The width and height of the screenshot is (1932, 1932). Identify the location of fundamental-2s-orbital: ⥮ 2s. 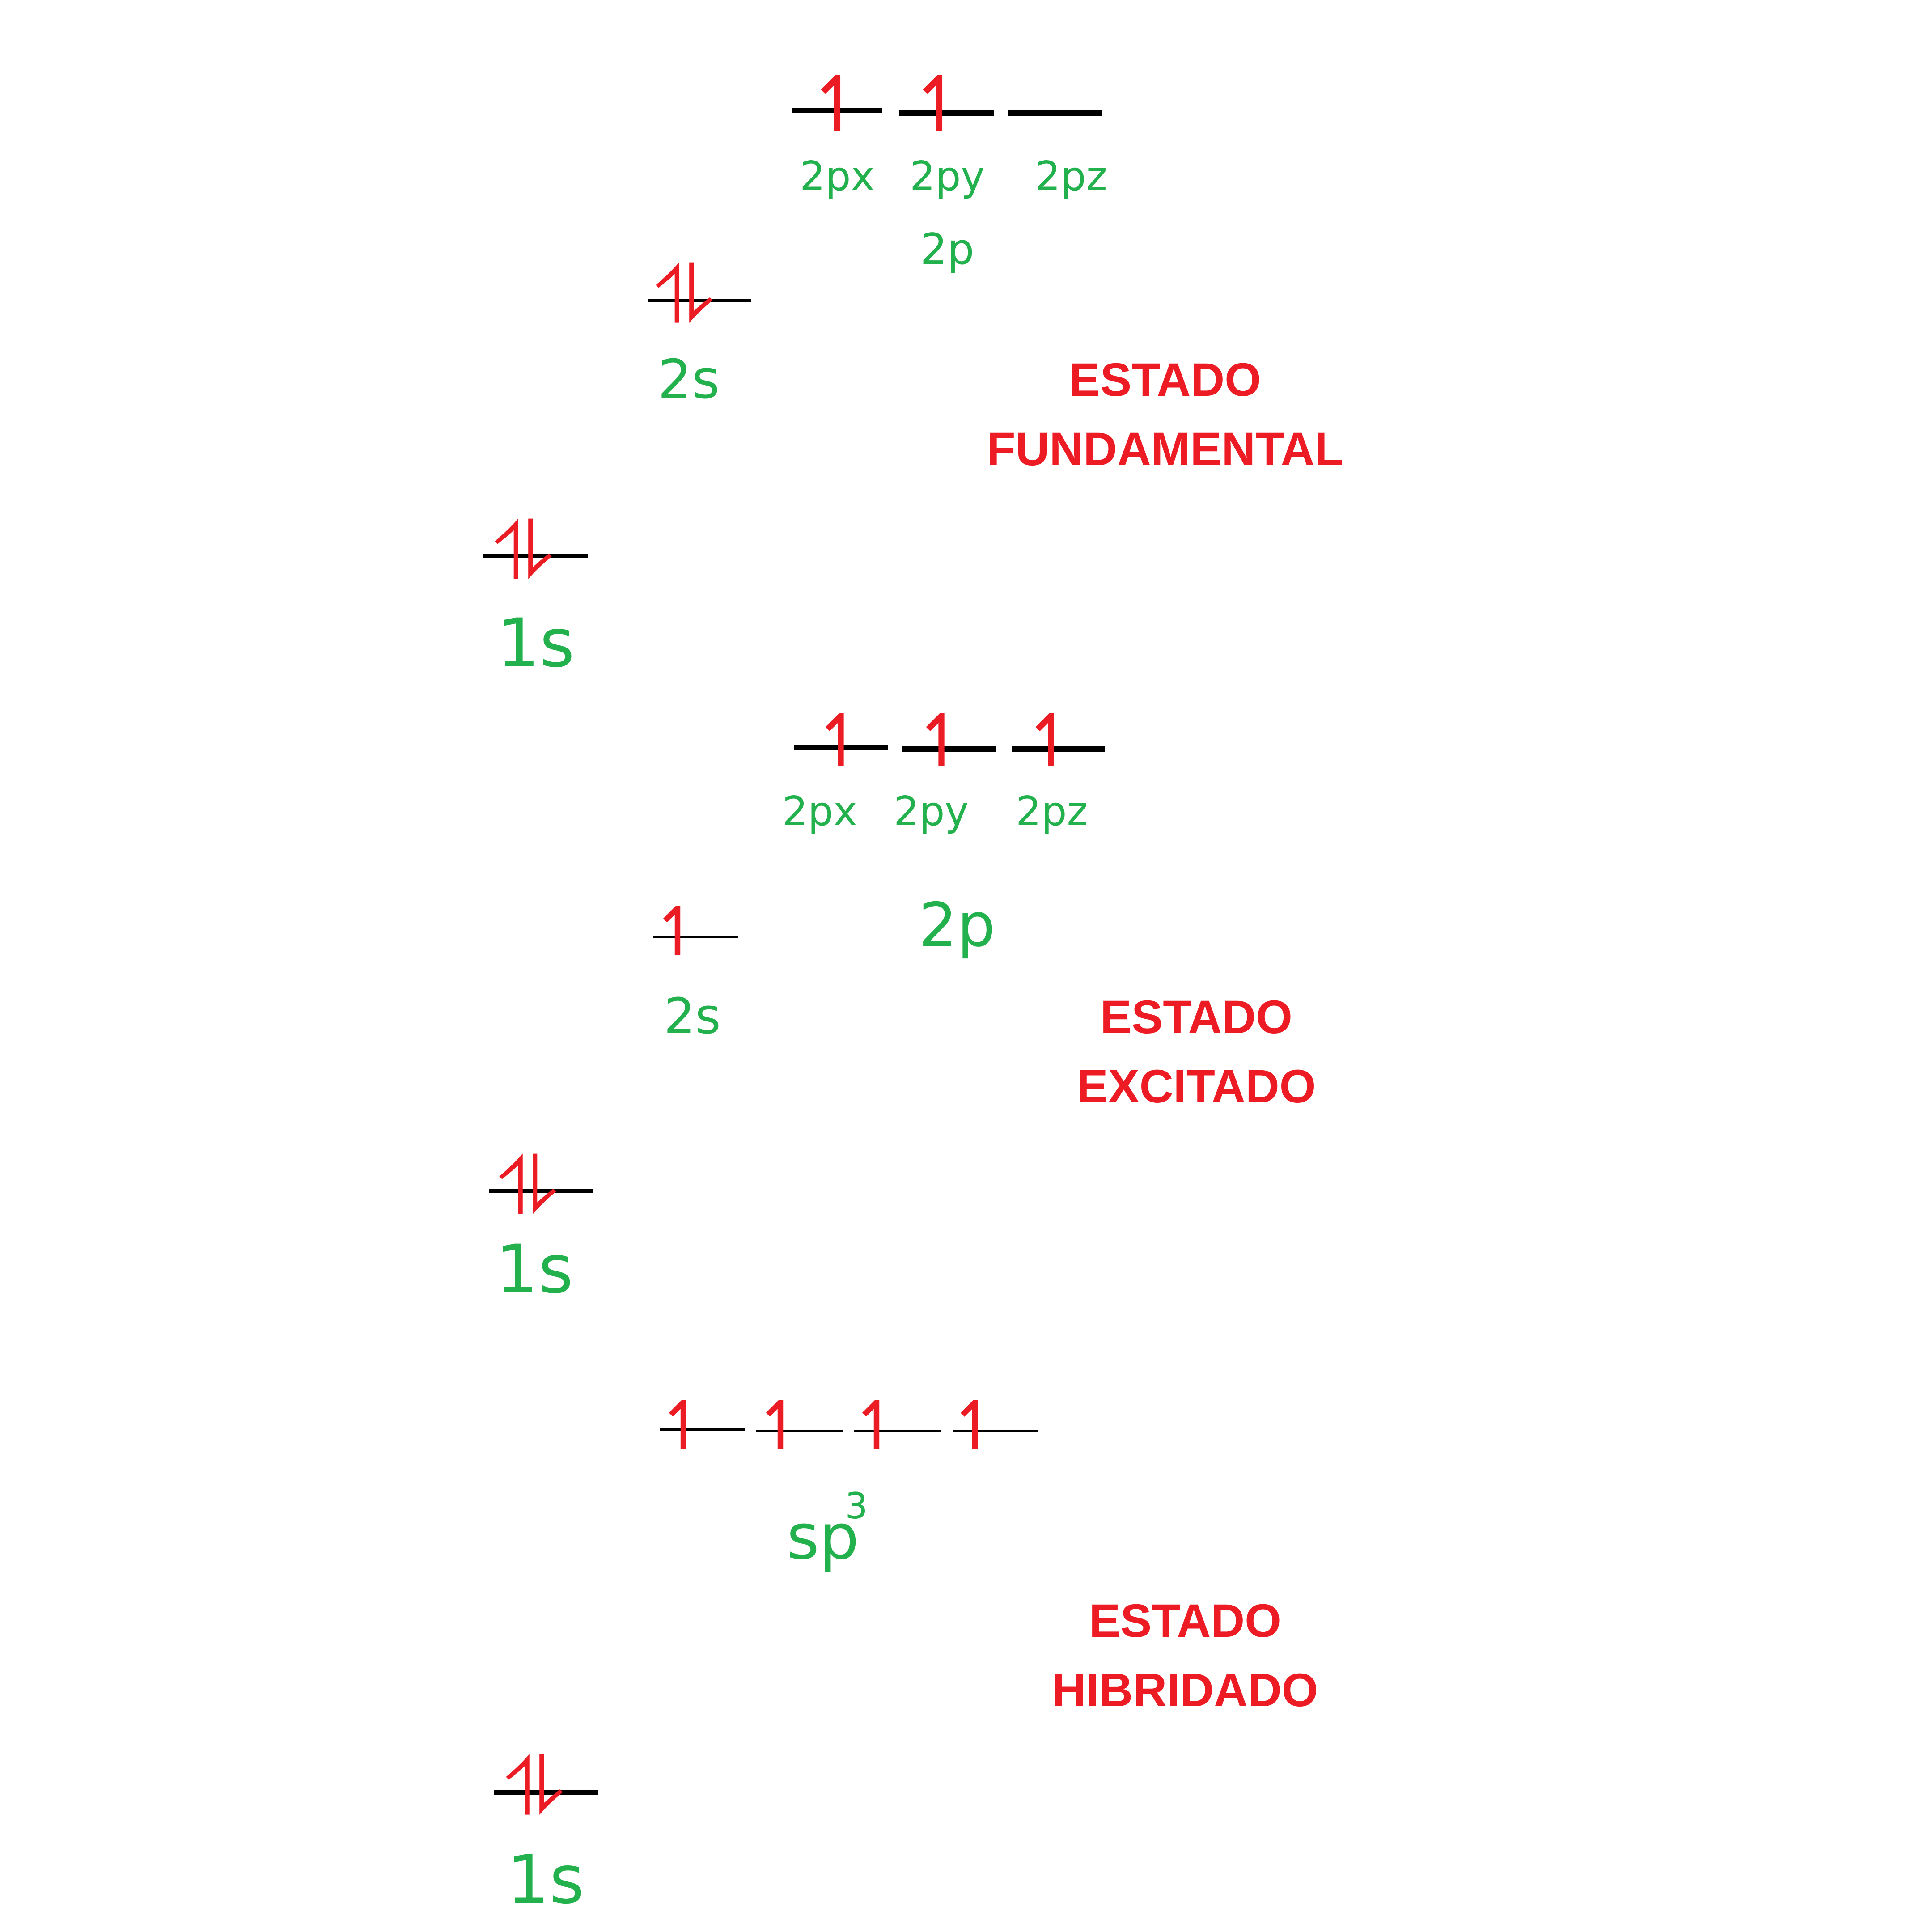
(699, 330).